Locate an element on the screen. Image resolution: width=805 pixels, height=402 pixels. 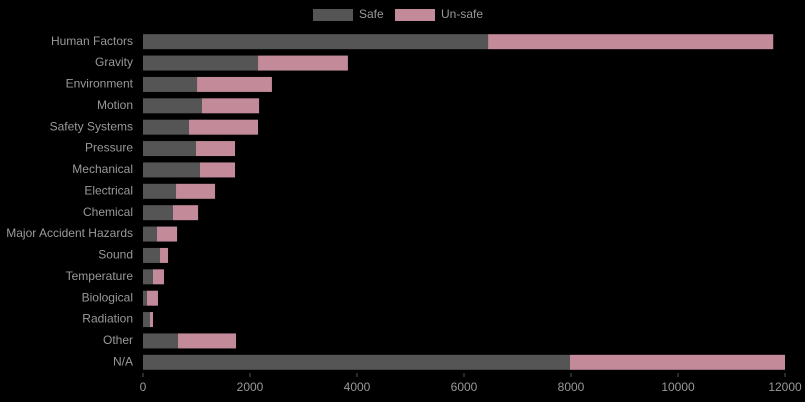
y-tick-label: Mechanical is located at coordinates (102, 169).